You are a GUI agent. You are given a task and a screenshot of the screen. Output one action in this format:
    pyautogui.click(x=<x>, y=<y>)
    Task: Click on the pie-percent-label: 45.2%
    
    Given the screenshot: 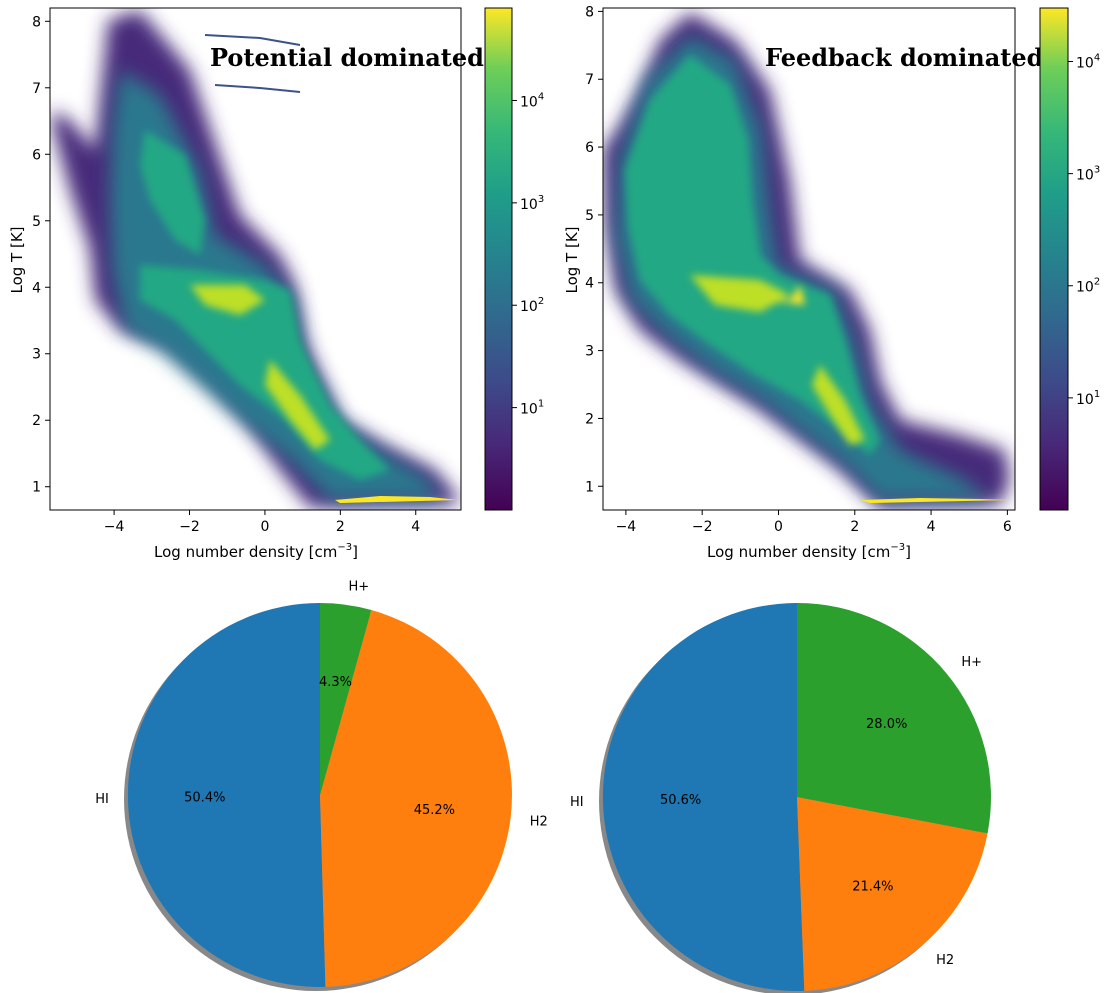 What is the action you would take?
    pyautogui.click(x=434, y=810)
    